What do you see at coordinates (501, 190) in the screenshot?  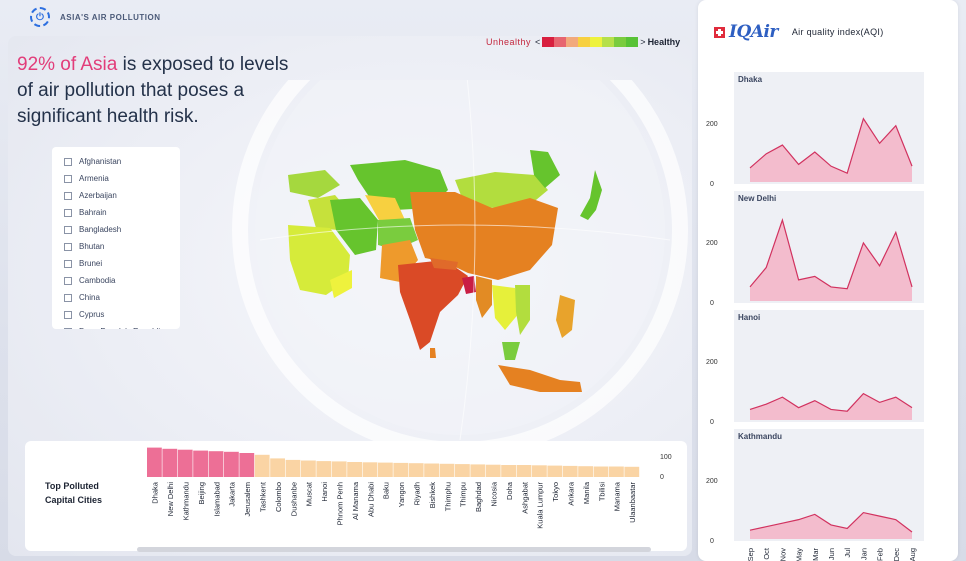 I see `country-mongolia` at bounding box center [501, 190].